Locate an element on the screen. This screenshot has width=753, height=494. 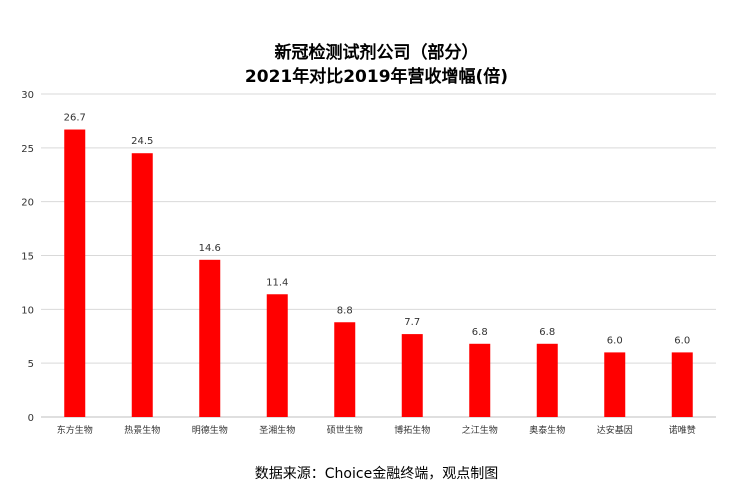
y-tick-label: 5 is located at coordinates (31, 364).